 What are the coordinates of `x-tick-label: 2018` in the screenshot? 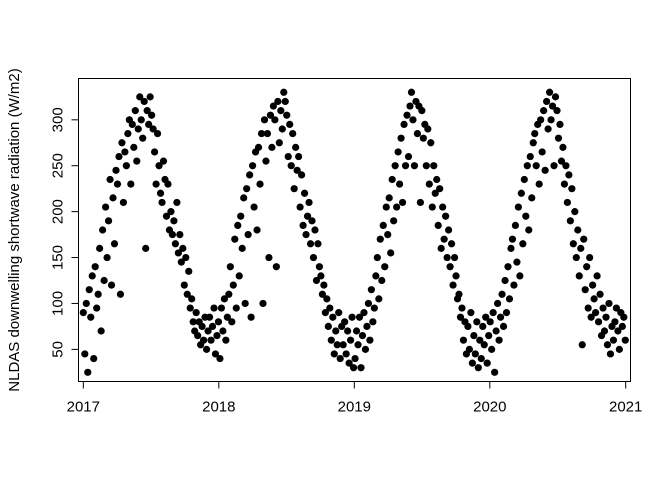 It's located at (218, 407).